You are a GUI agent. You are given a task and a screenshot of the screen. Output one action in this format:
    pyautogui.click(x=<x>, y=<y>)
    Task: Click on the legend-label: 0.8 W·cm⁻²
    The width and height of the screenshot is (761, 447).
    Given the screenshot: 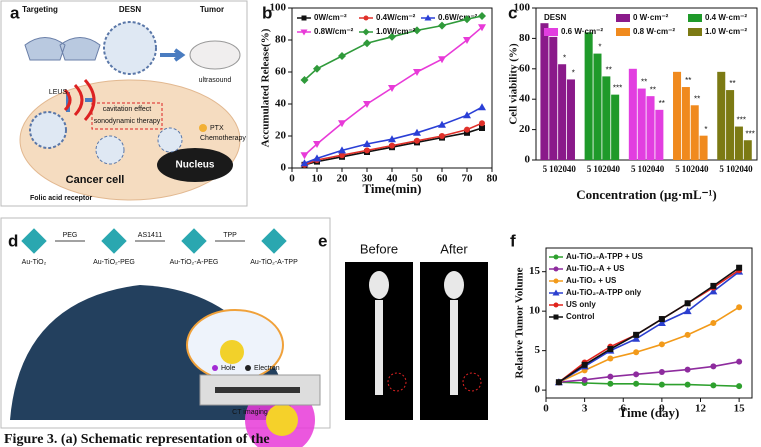 What is the action you would take?
    pyautogui.click(x=654, y=31)
    